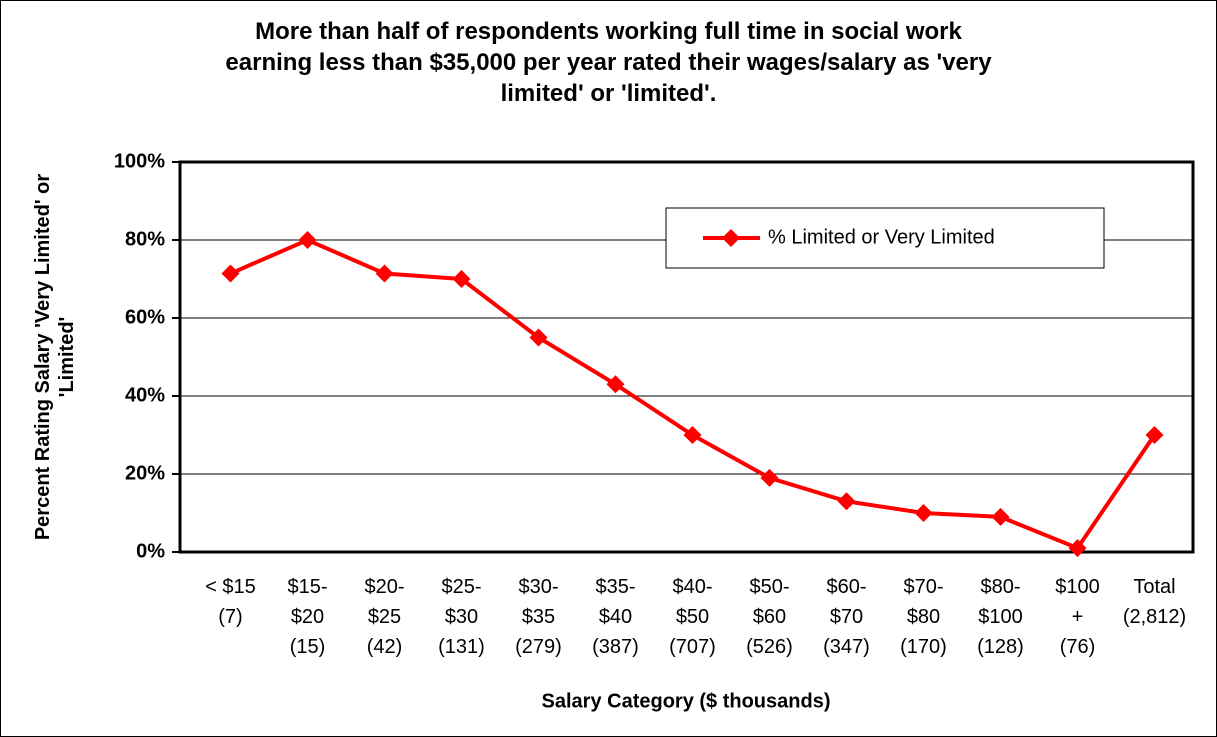 The image size is (1217, 737). I want to click on x-axis-label: Salary Category ($ thousands), so click(686, 701).